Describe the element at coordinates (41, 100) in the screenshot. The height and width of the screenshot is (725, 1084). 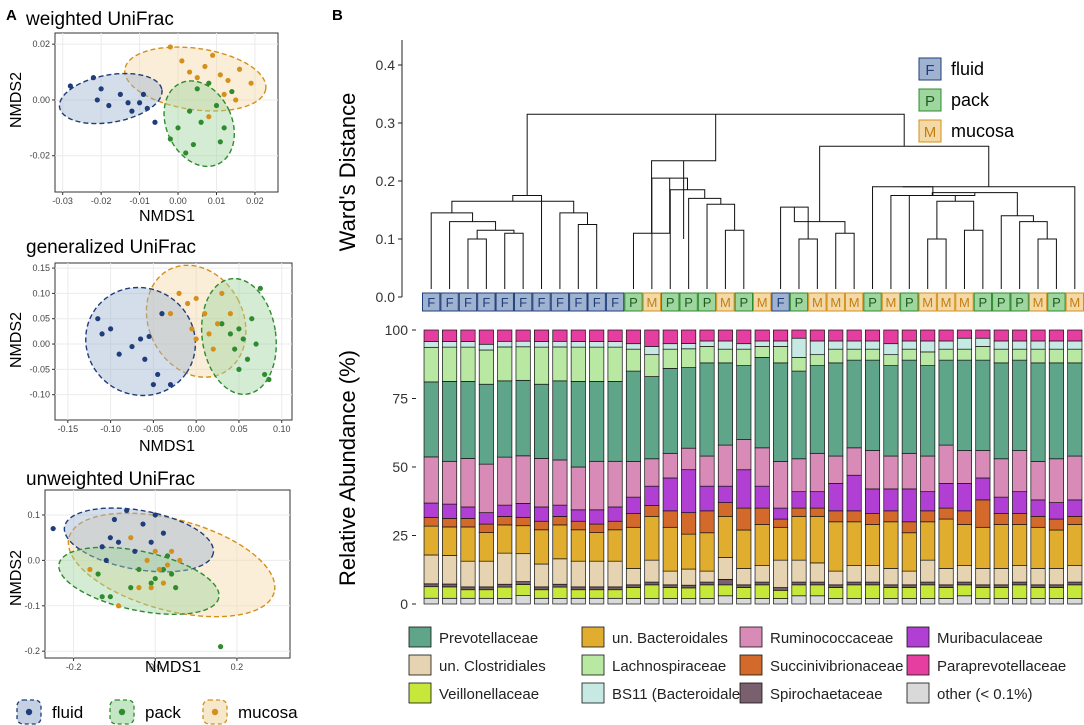
I see `y-tick-label: 0.00` at that location.